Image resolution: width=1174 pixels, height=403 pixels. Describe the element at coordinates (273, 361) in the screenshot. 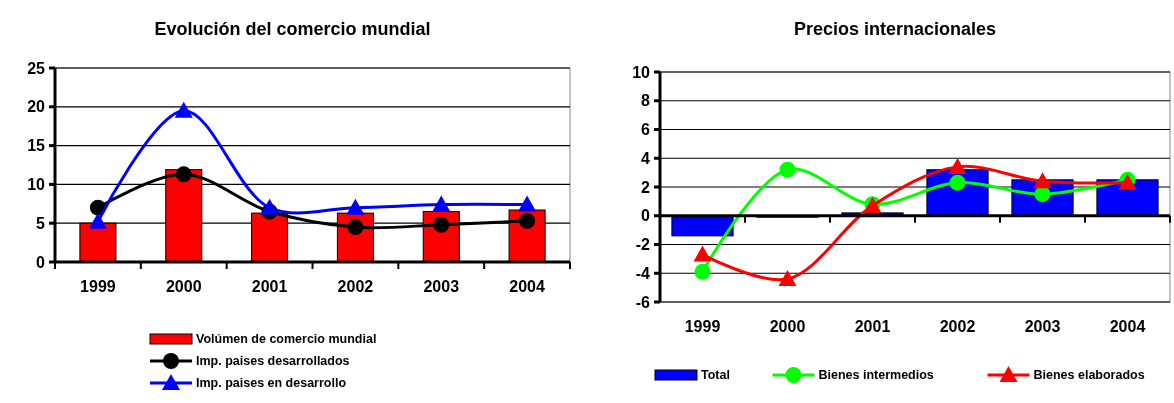

I see `legend-label: Imp. paises desarrollados` at that location.